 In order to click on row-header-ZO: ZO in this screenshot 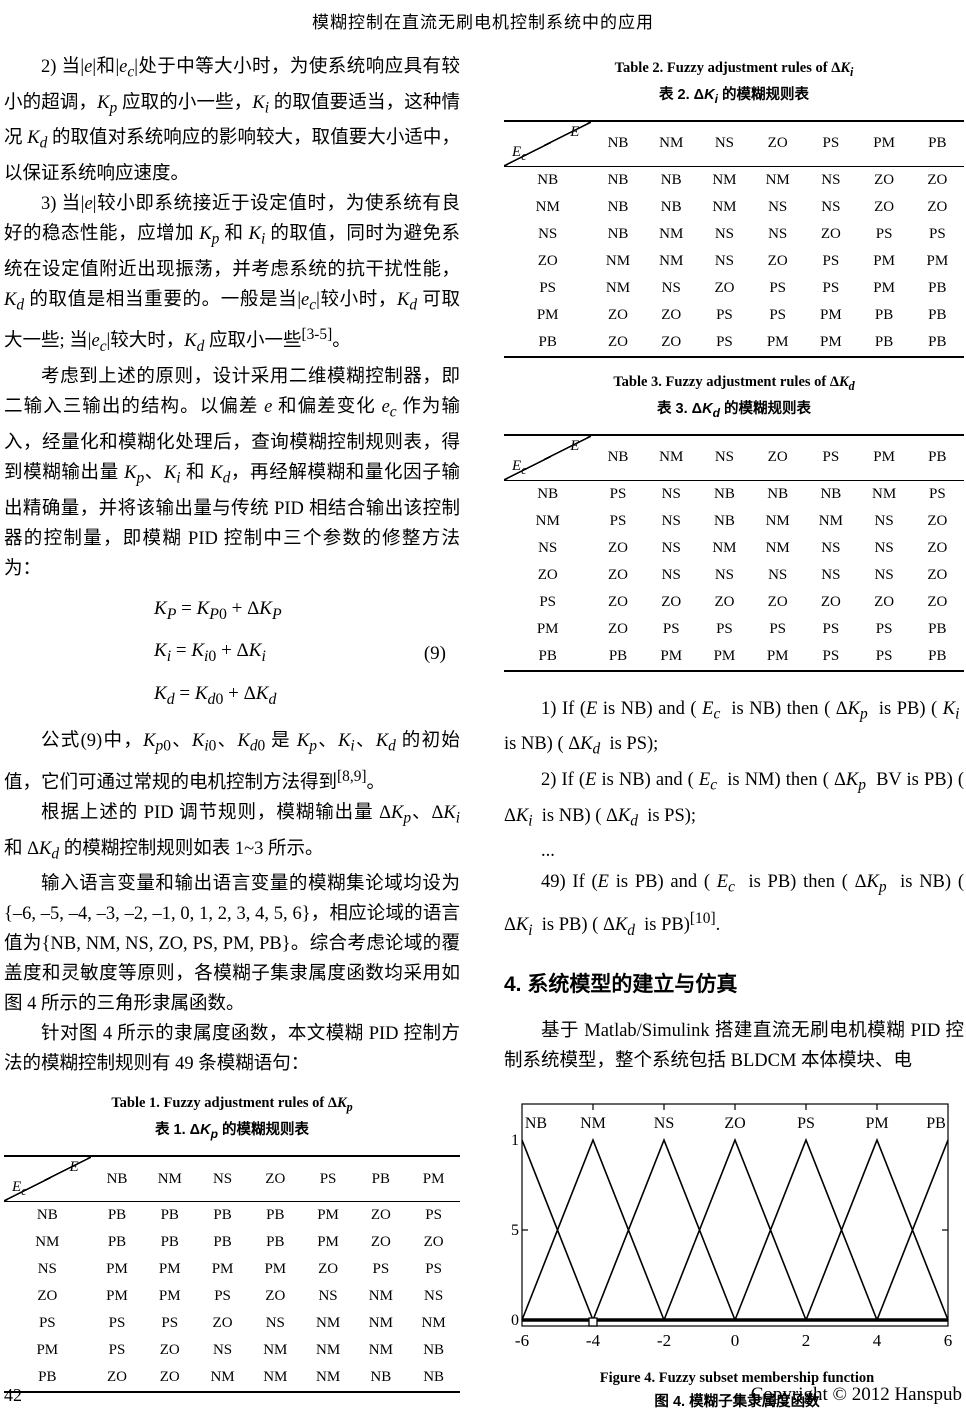, I will do `click(47, 1296)`.